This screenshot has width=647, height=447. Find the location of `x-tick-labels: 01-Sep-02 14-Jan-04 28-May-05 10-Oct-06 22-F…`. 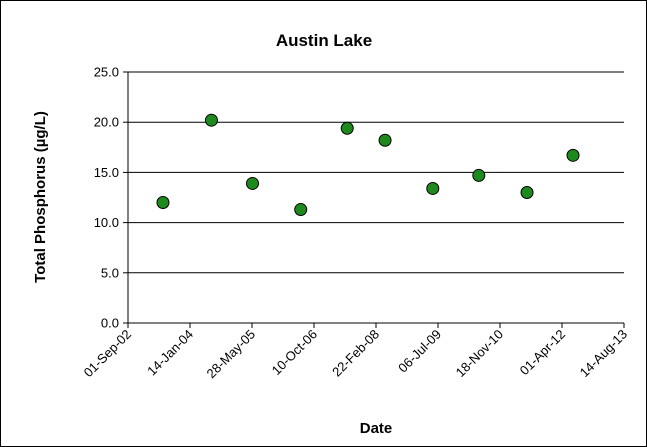

x-tick-labels: 01-Sep-02 14-Jan-04 28-May-05 10-Oct-06 22-F… is located at coordinates (356, 352).